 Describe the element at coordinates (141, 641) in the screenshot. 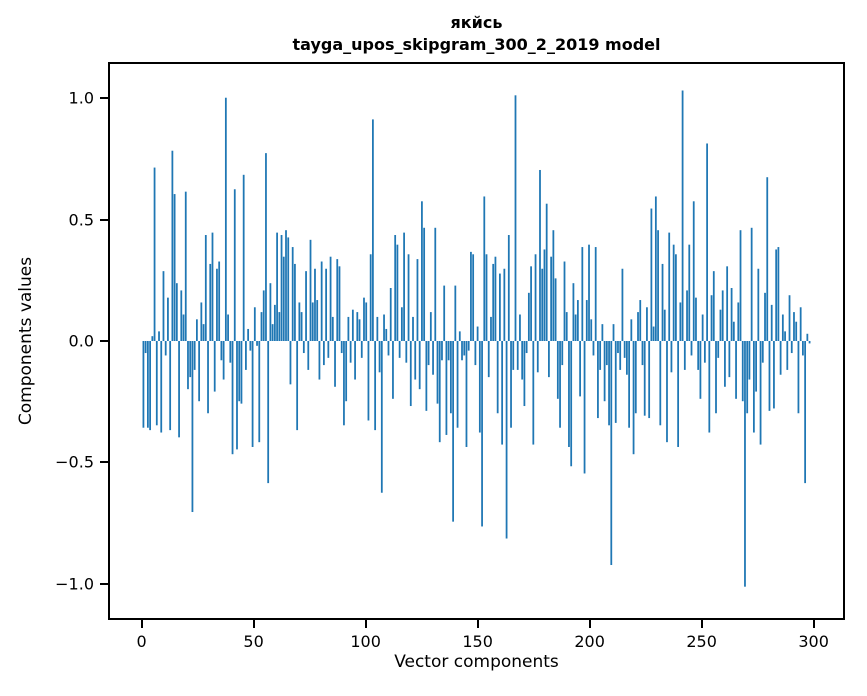

I see `x-tick-label: 0` at that location.